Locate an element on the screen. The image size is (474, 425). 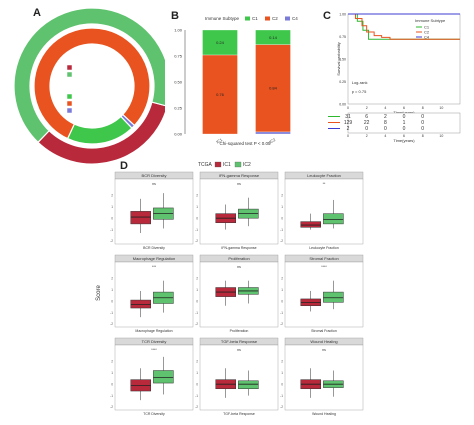
panel-label-b: B is located at coordinates (175, 16).